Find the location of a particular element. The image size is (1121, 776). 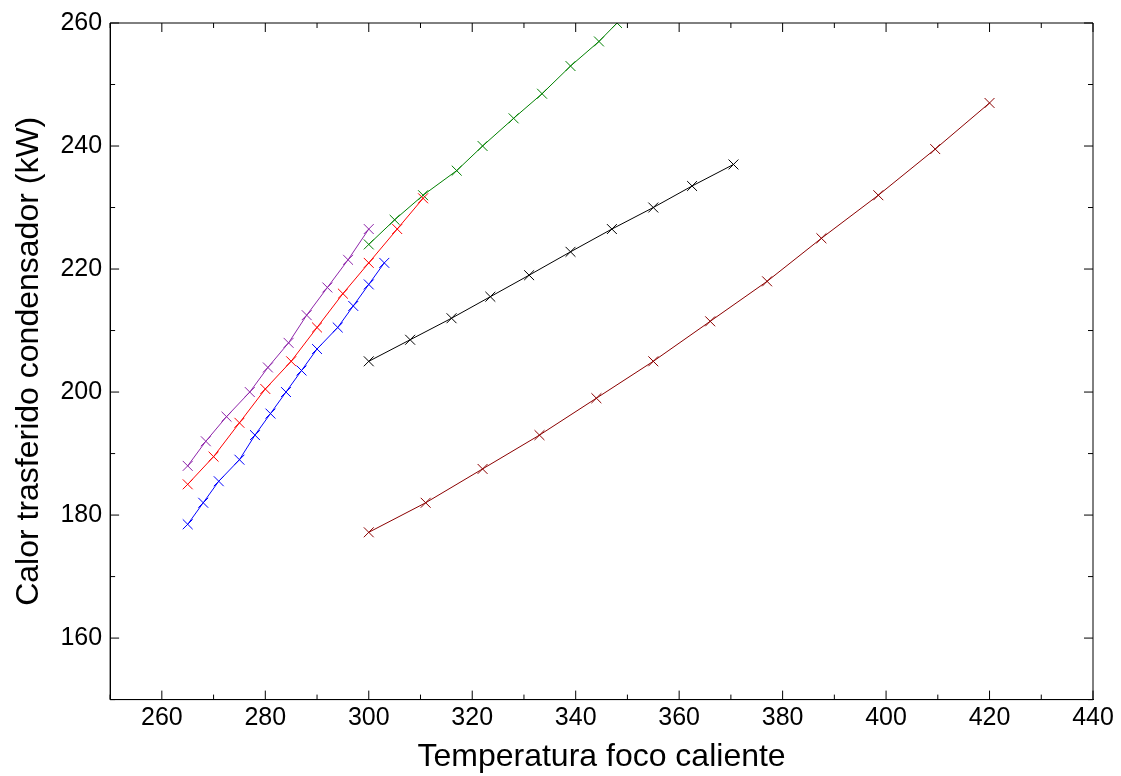

y-axis-title: Calor trasferido condensador (kW) is located at coordinates (27, 361).